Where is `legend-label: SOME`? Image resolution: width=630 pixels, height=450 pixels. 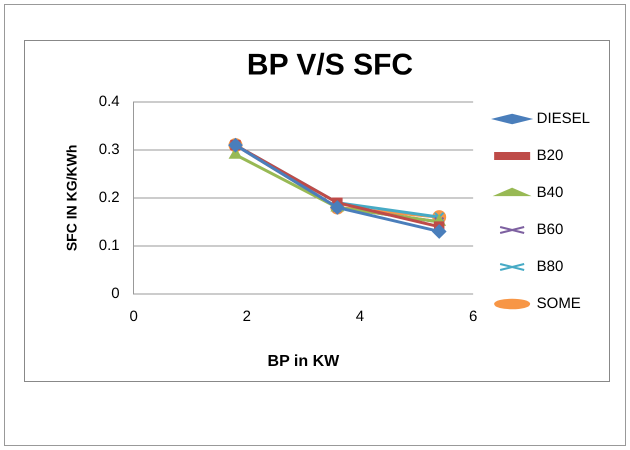 legend-label: SOME is located at coordinates (558, 303).